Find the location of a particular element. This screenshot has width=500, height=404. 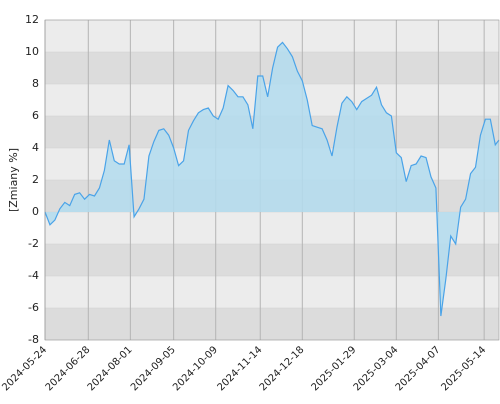

y-tick-label: 10 is located at coordinates (32, 51).